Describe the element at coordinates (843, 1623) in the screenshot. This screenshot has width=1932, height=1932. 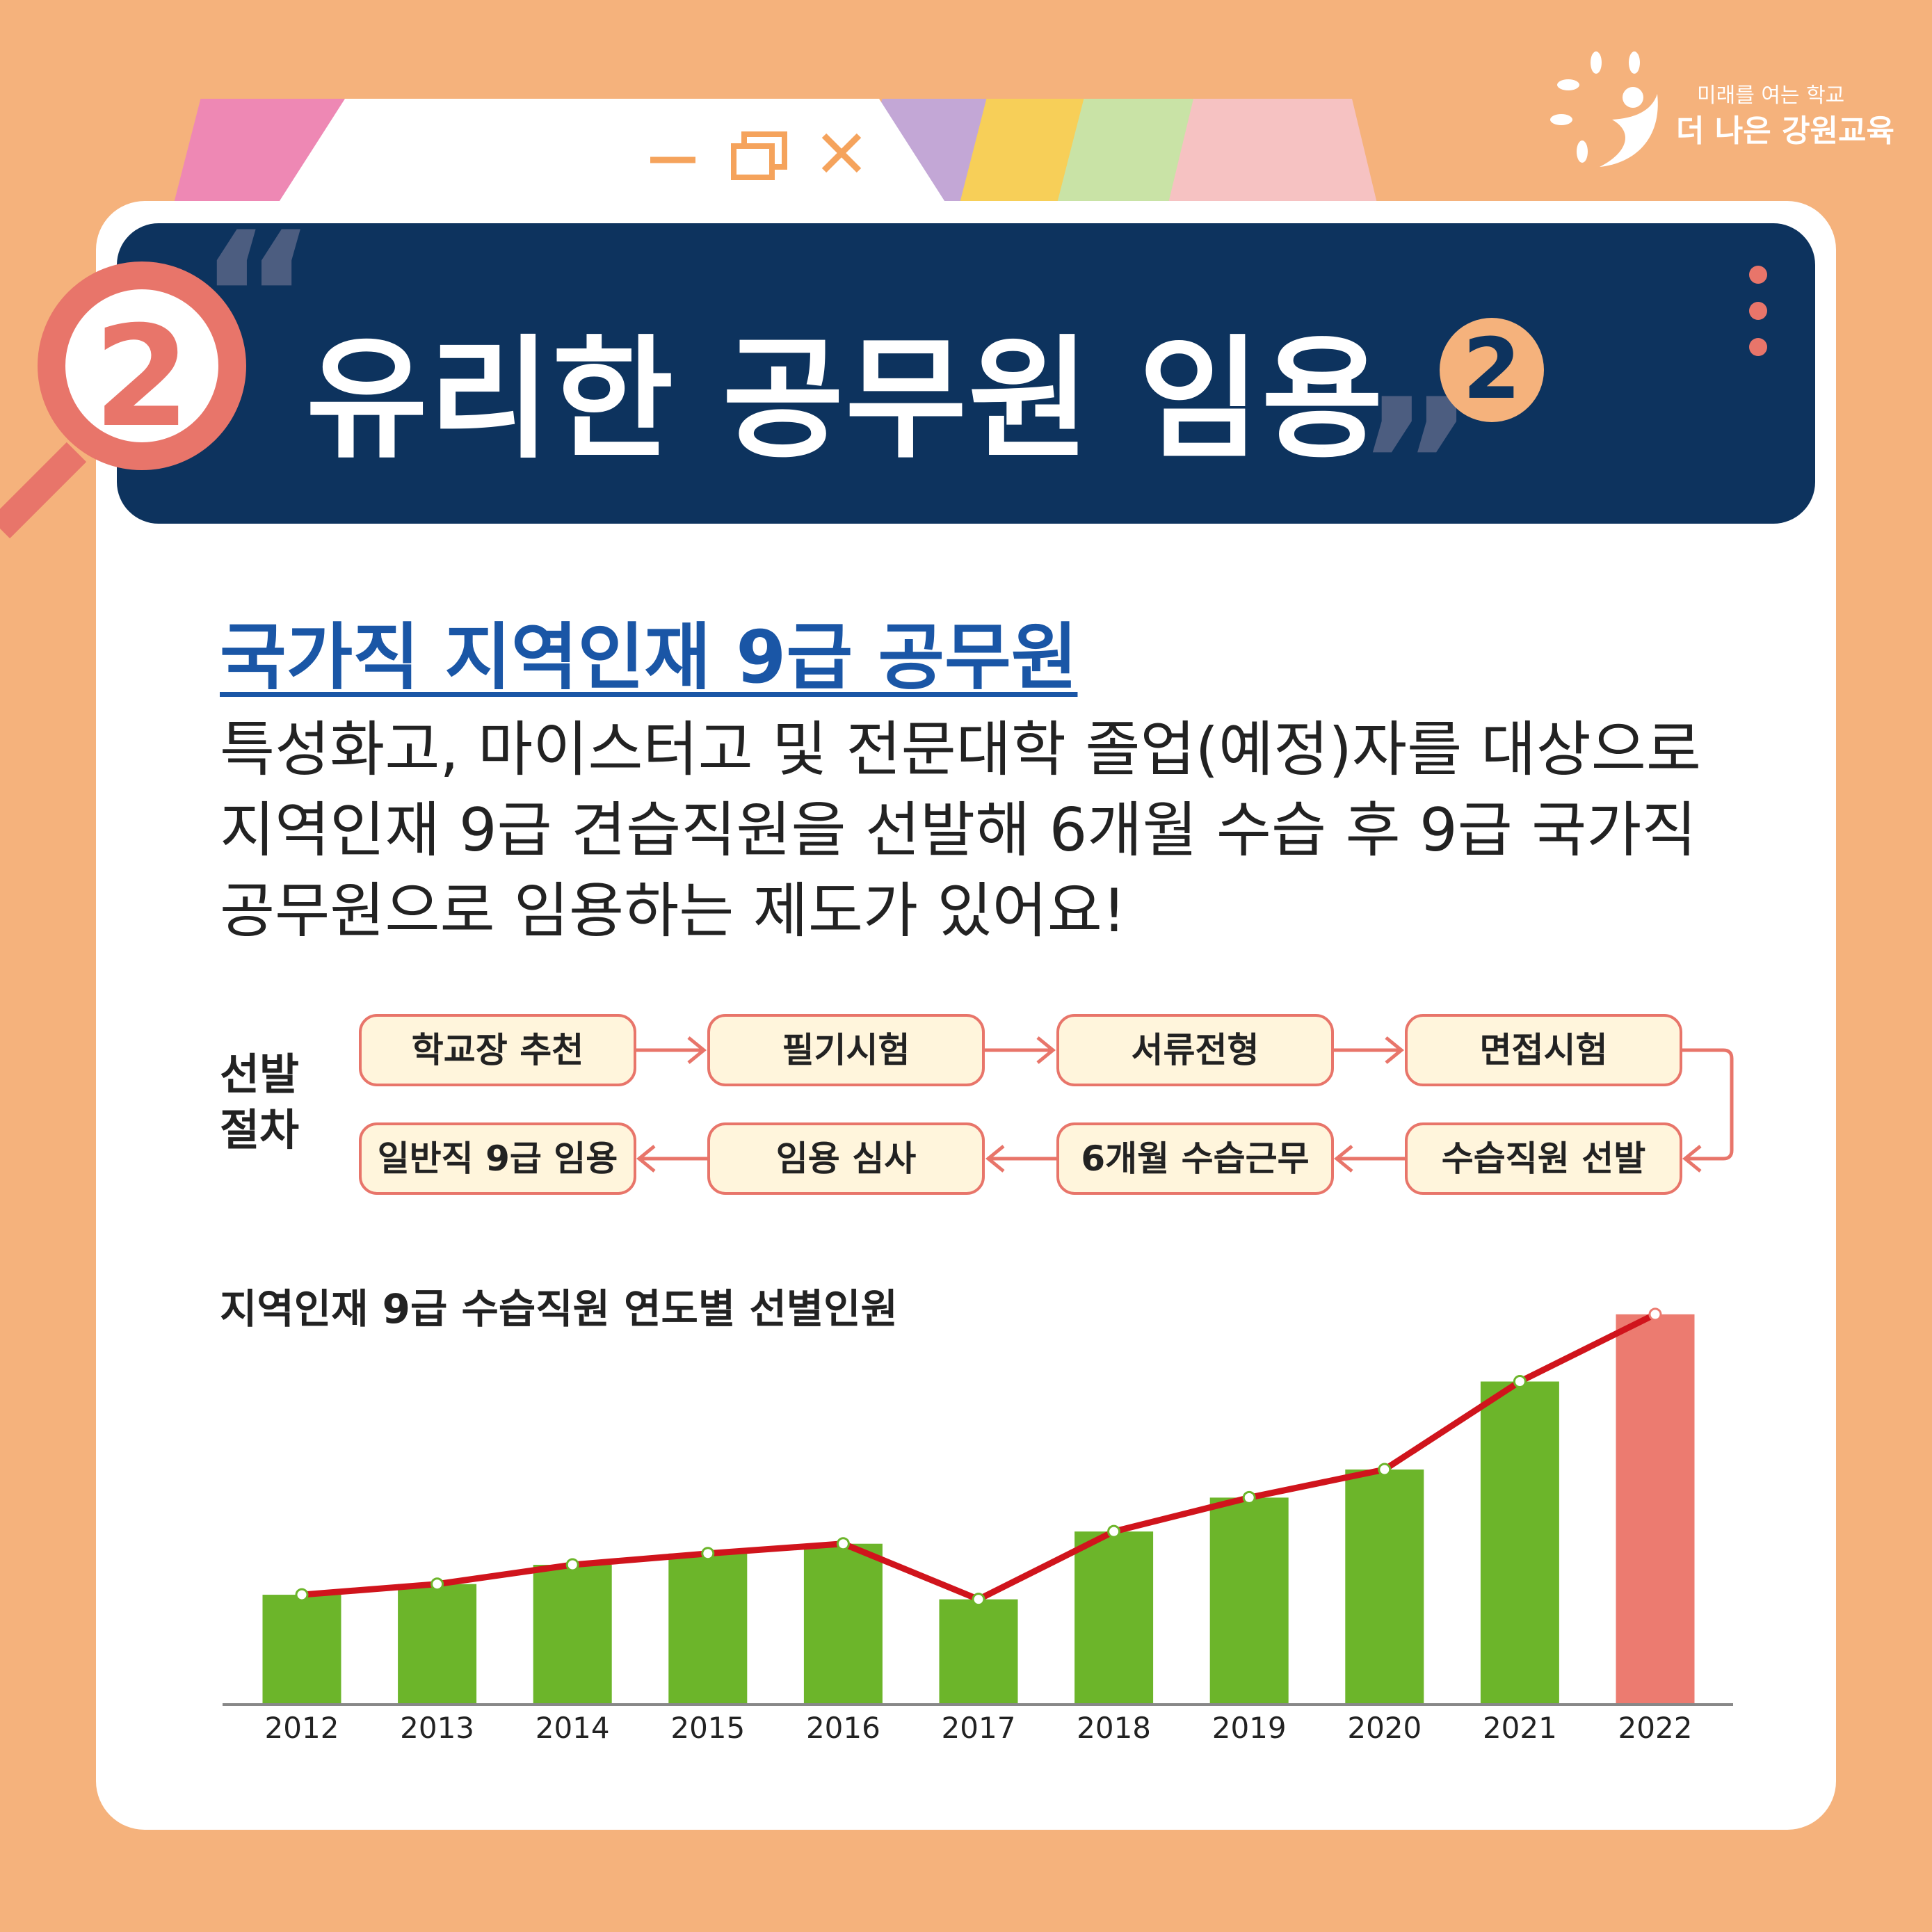
I see `bar-2016` at that location.